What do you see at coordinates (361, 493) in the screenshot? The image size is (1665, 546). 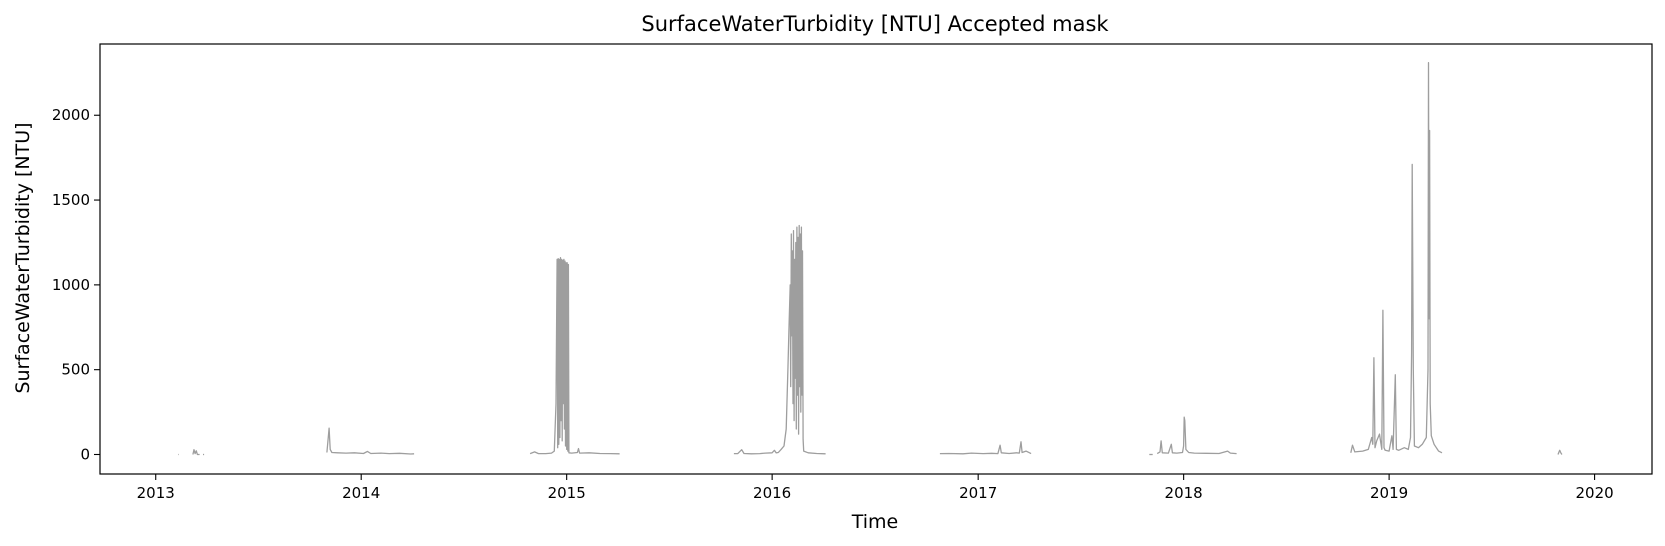 I see `x-tick-label: 2014` at bounding box center [361, 493].